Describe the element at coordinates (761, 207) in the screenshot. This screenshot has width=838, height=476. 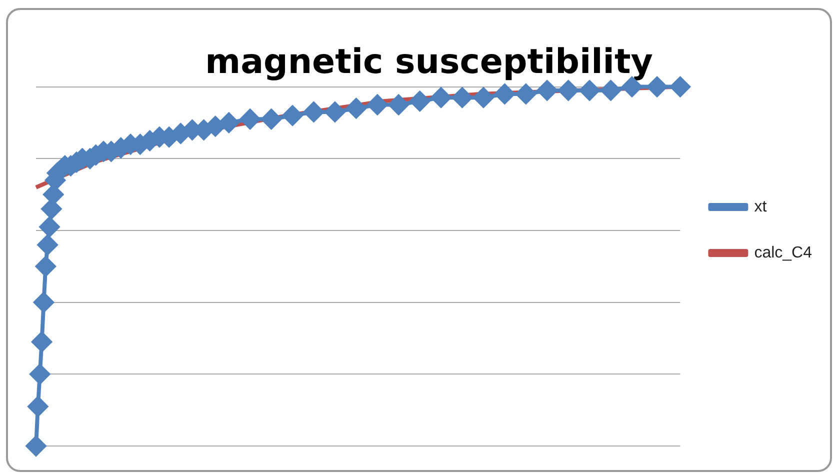
I see `legend-label: xt` at that location.